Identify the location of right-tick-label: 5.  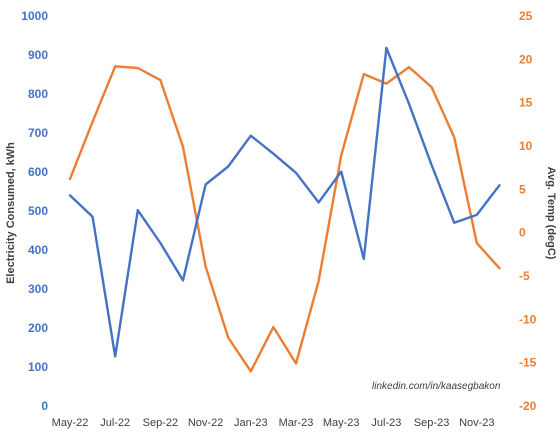
(522, 189).